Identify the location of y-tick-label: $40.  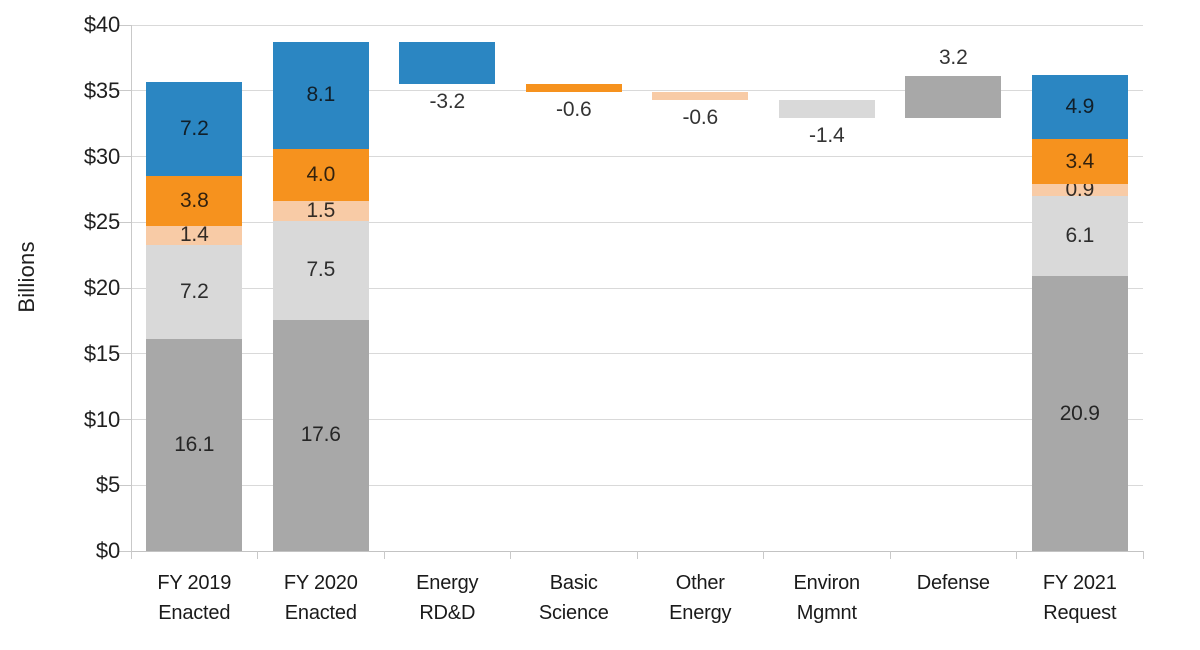
(101, 24).